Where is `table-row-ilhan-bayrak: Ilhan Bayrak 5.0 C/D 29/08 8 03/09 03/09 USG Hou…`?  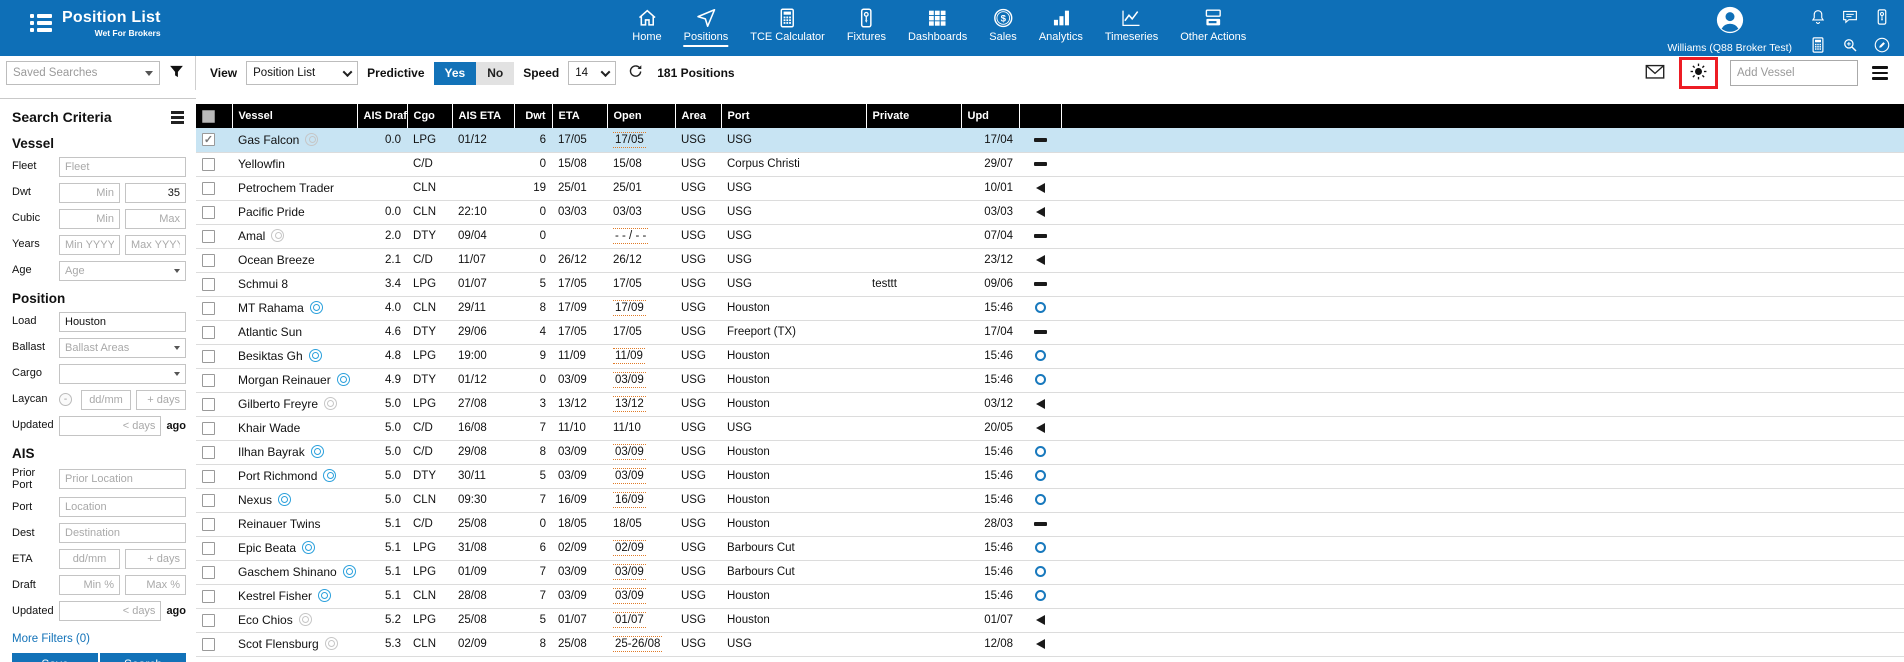 table-row-ilhan-bayrak: Ilhan Bayrak 5.0 C/D 29/08 8 03/09 03/09 USG Hou… is located at coordinates (1050, 452).